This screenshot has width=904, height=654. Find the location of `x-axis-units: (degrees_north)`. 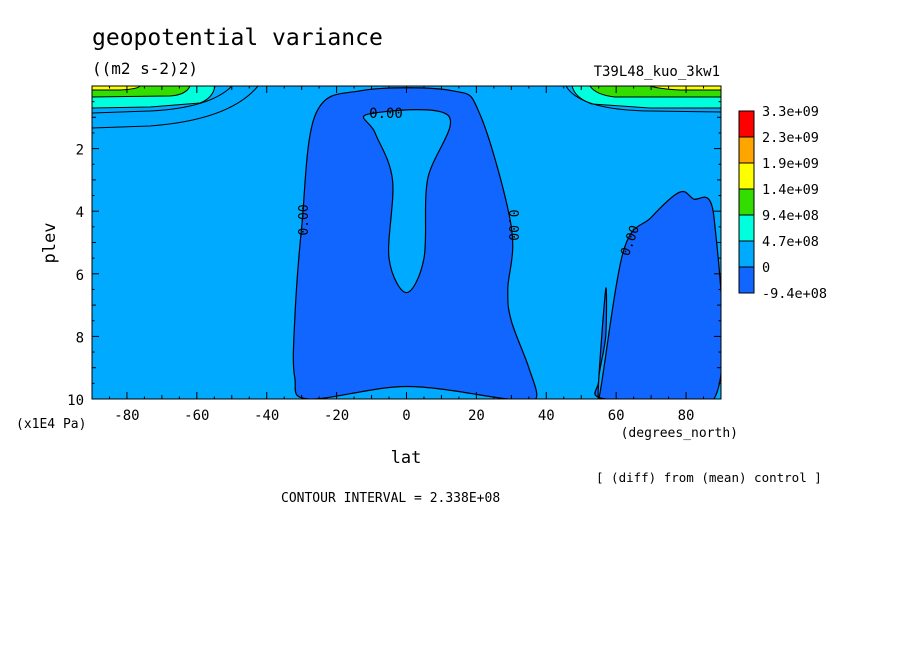

x-axis-units: (degrees_north) is located at coordinates (679, 433).